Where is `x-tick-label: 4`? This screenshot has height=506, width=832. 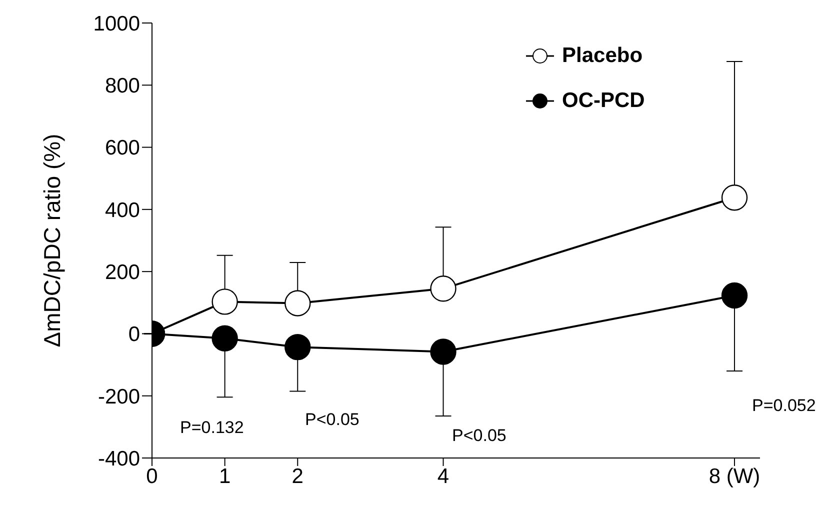
x-tick-label: 4 is located at coordinates (443, 476).